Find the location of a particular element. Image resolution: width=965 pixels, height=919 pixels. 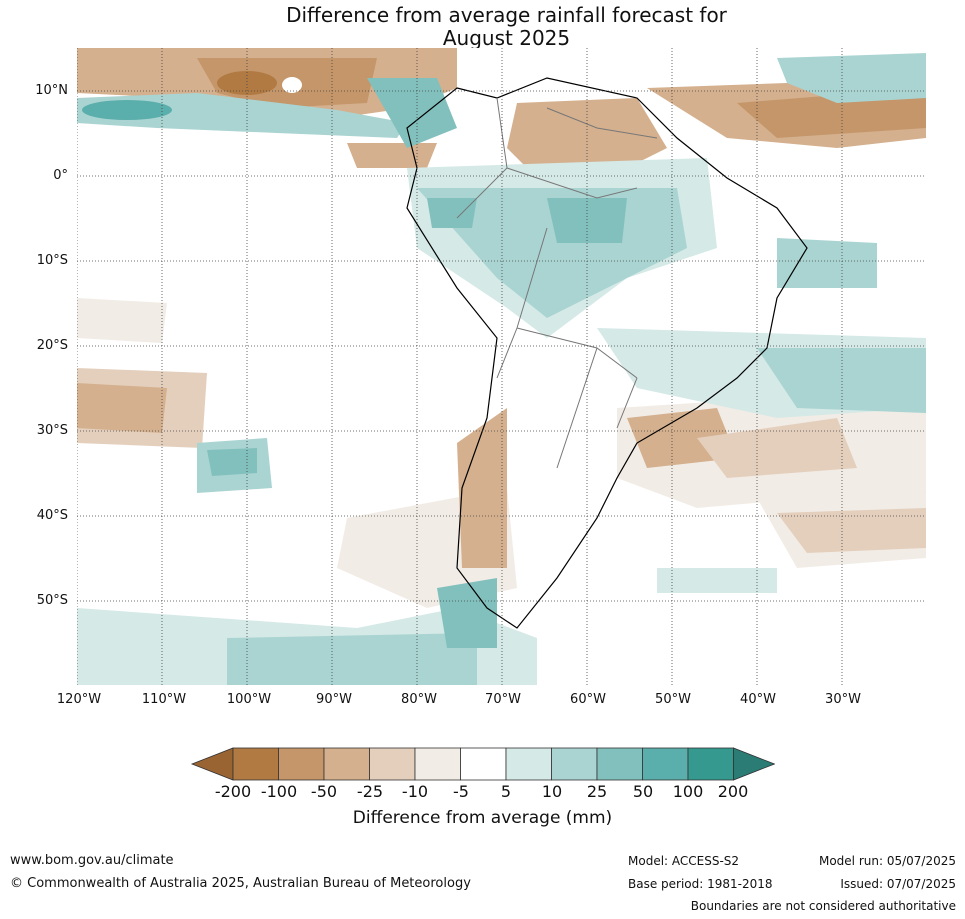

colorbar-tick: -200 is located at coordinates (233, 791).